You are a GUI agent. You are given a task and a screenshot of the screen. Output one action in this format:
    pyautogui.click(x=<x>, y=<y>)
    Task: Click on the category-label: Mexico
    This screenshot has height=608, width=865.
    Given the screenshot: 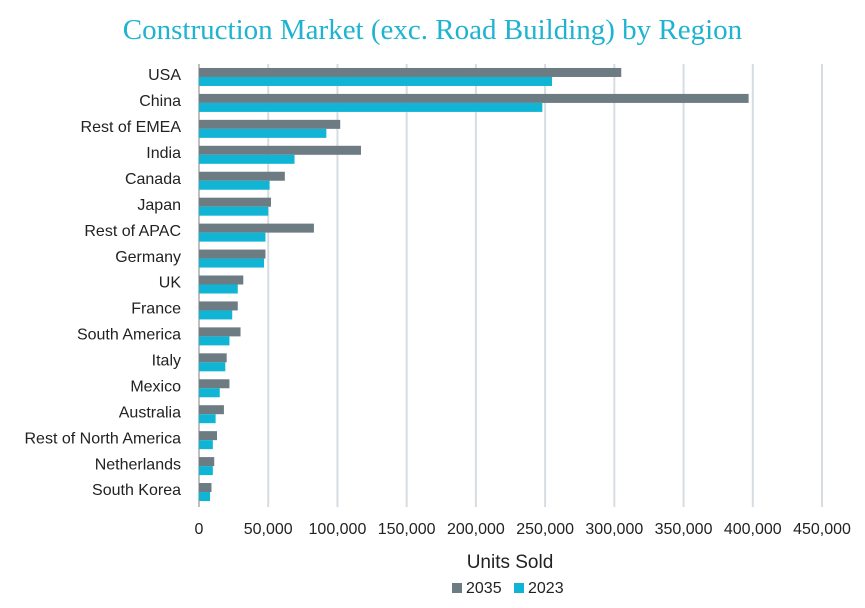 What is the action you would take?
    pyautogui.click(x=155, y=386)
    